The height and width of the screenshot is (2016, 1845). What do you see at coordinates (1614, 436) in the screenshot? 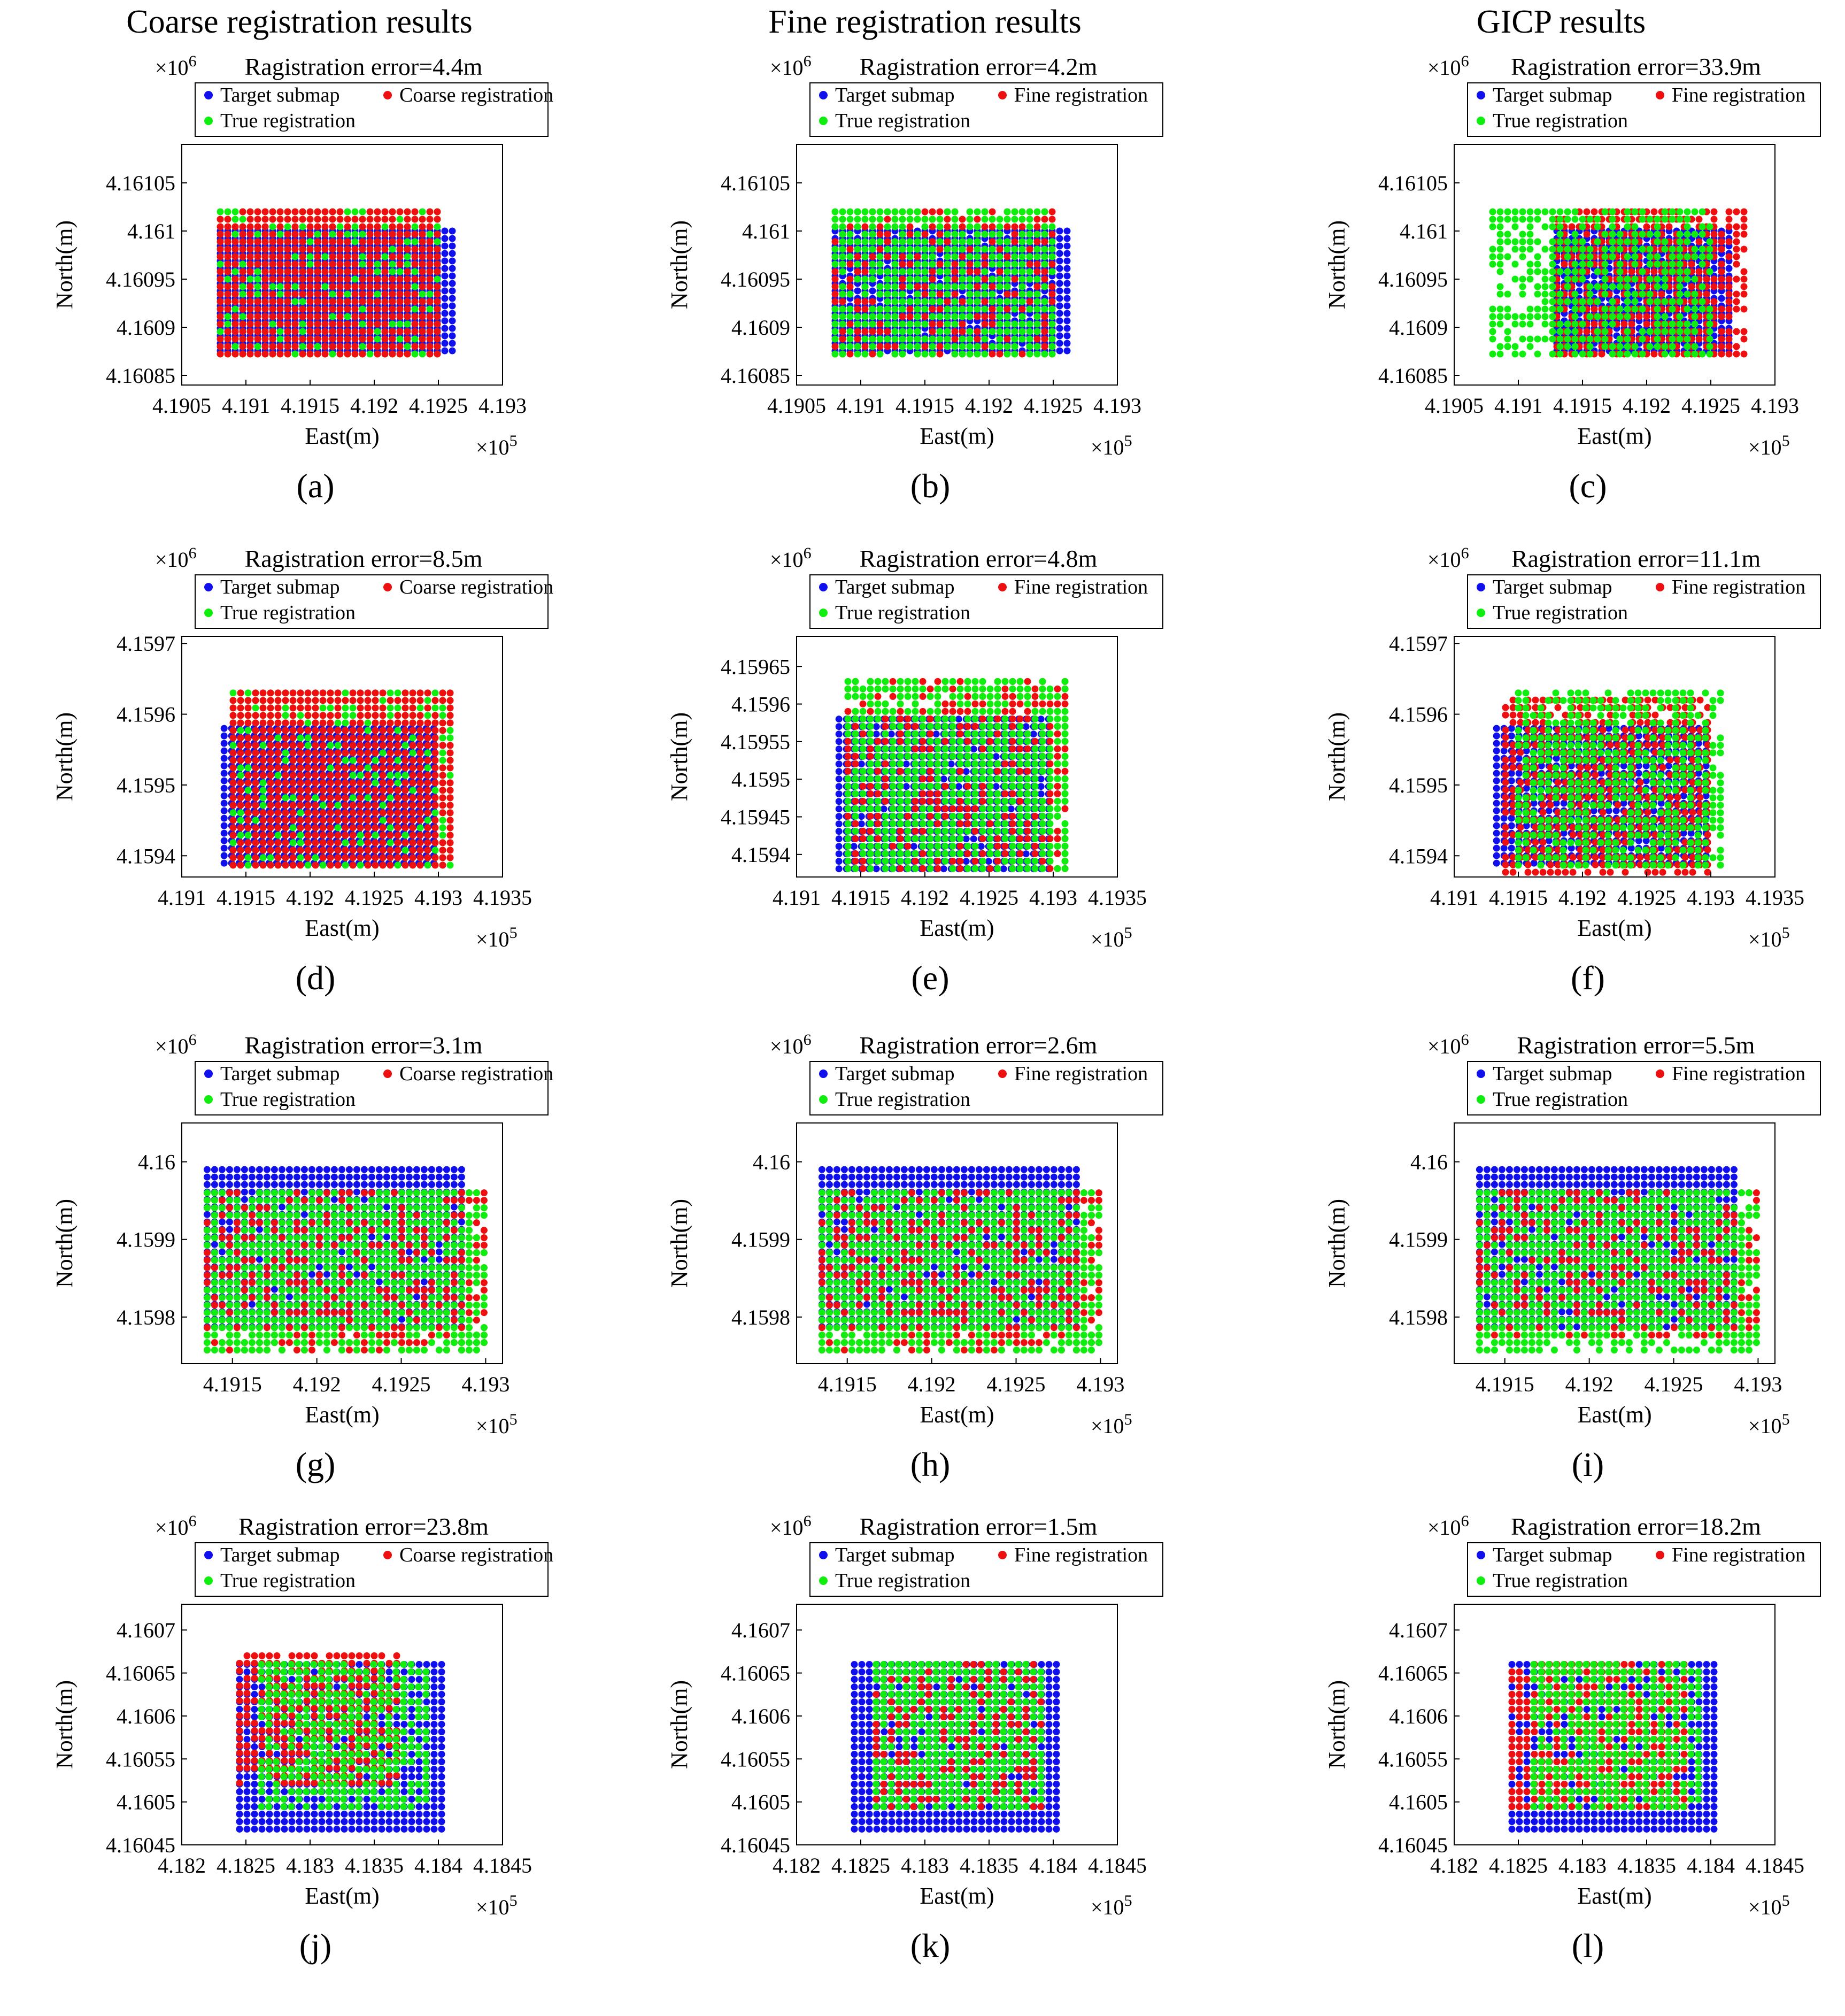
I see `x-axis-label: East(m)` at bounding box center [1614, 436].